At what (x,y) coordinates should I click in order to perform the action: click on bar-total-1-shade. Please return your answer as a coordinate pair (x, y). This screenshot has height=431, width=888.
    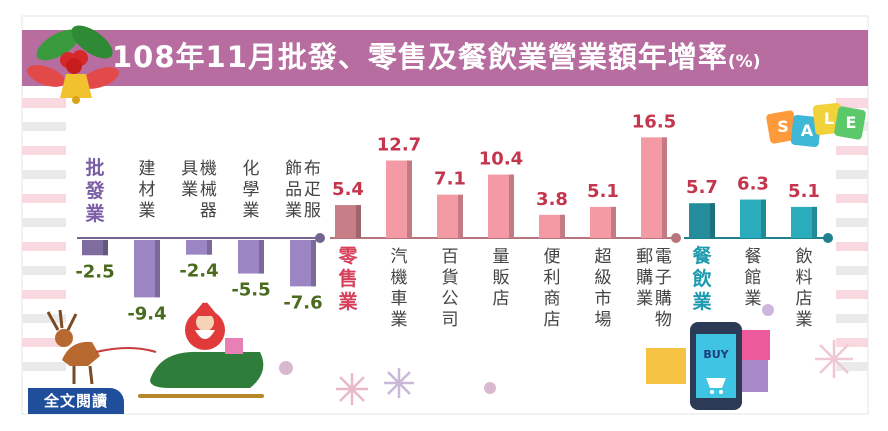
    Looking at the image, I should click on (358, 221).